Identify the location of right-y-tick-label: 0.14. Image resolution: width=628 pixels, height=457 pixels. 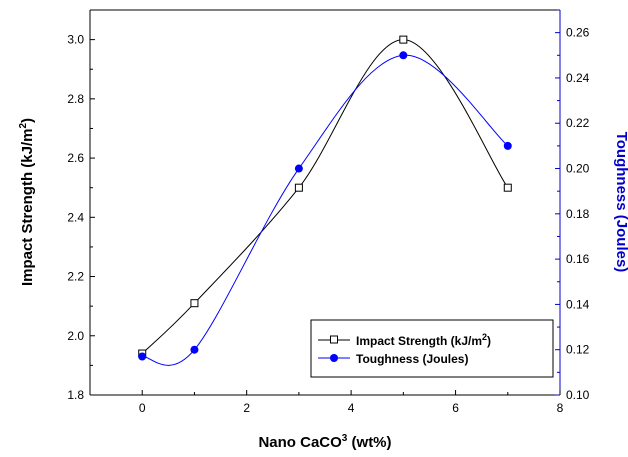
(578, 304).